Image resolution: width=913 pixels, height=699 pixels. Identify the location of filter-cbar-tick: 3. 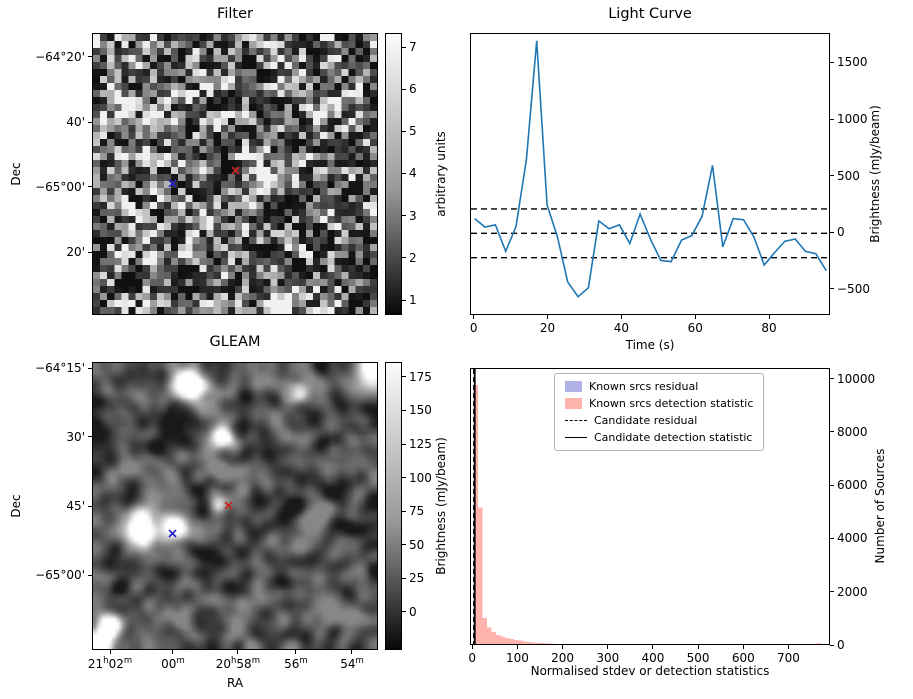
(413, 215).